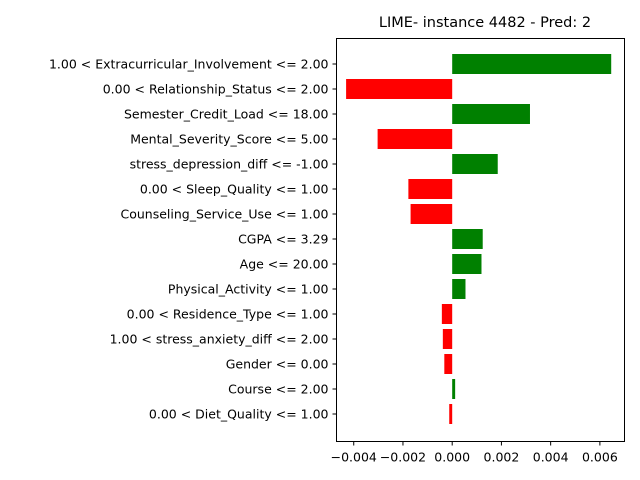 This screenshot has height=480, width=640. I want to click on y-tick-label: Gender <= 0.00, so click(277, 364).